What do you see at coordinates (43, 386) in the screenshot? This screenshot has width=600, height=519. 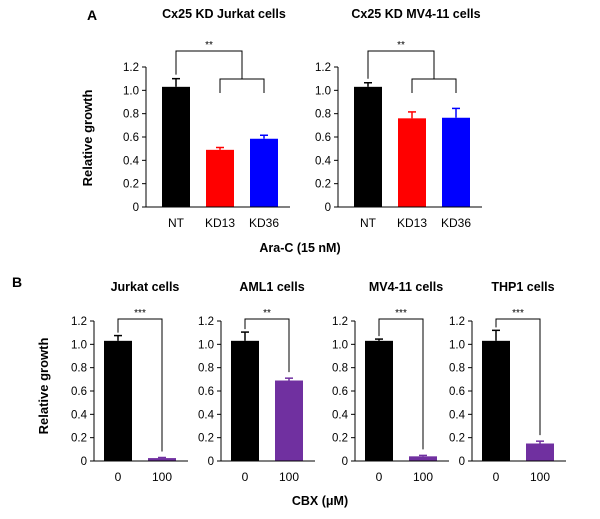 I see `panel-b-y-axis-label: Relative growth` at bounding box center [43, 386].